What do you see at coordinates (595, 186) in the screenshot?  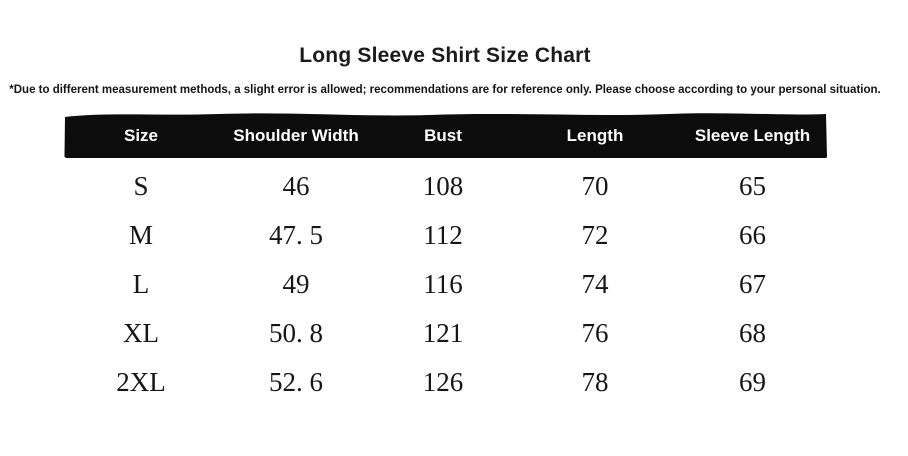 I see `table-cell-length: 70` at bounding box center [595, 186].